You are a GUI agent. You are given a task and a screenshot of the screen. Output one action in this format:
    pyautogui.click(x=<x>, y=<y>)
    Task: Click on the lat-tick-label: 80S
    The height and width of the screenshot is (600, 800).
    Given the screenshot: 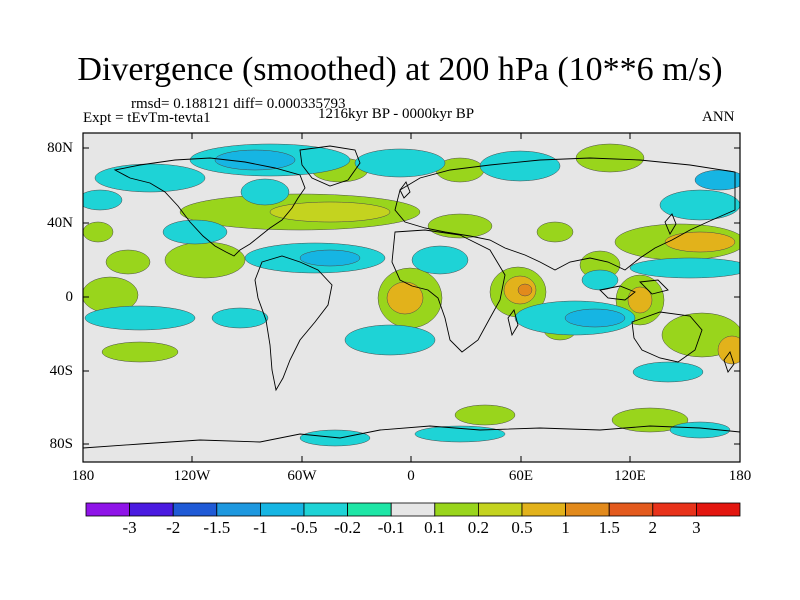 What is the action you would take?
    pyautogui.click(x=61, y=444)
    